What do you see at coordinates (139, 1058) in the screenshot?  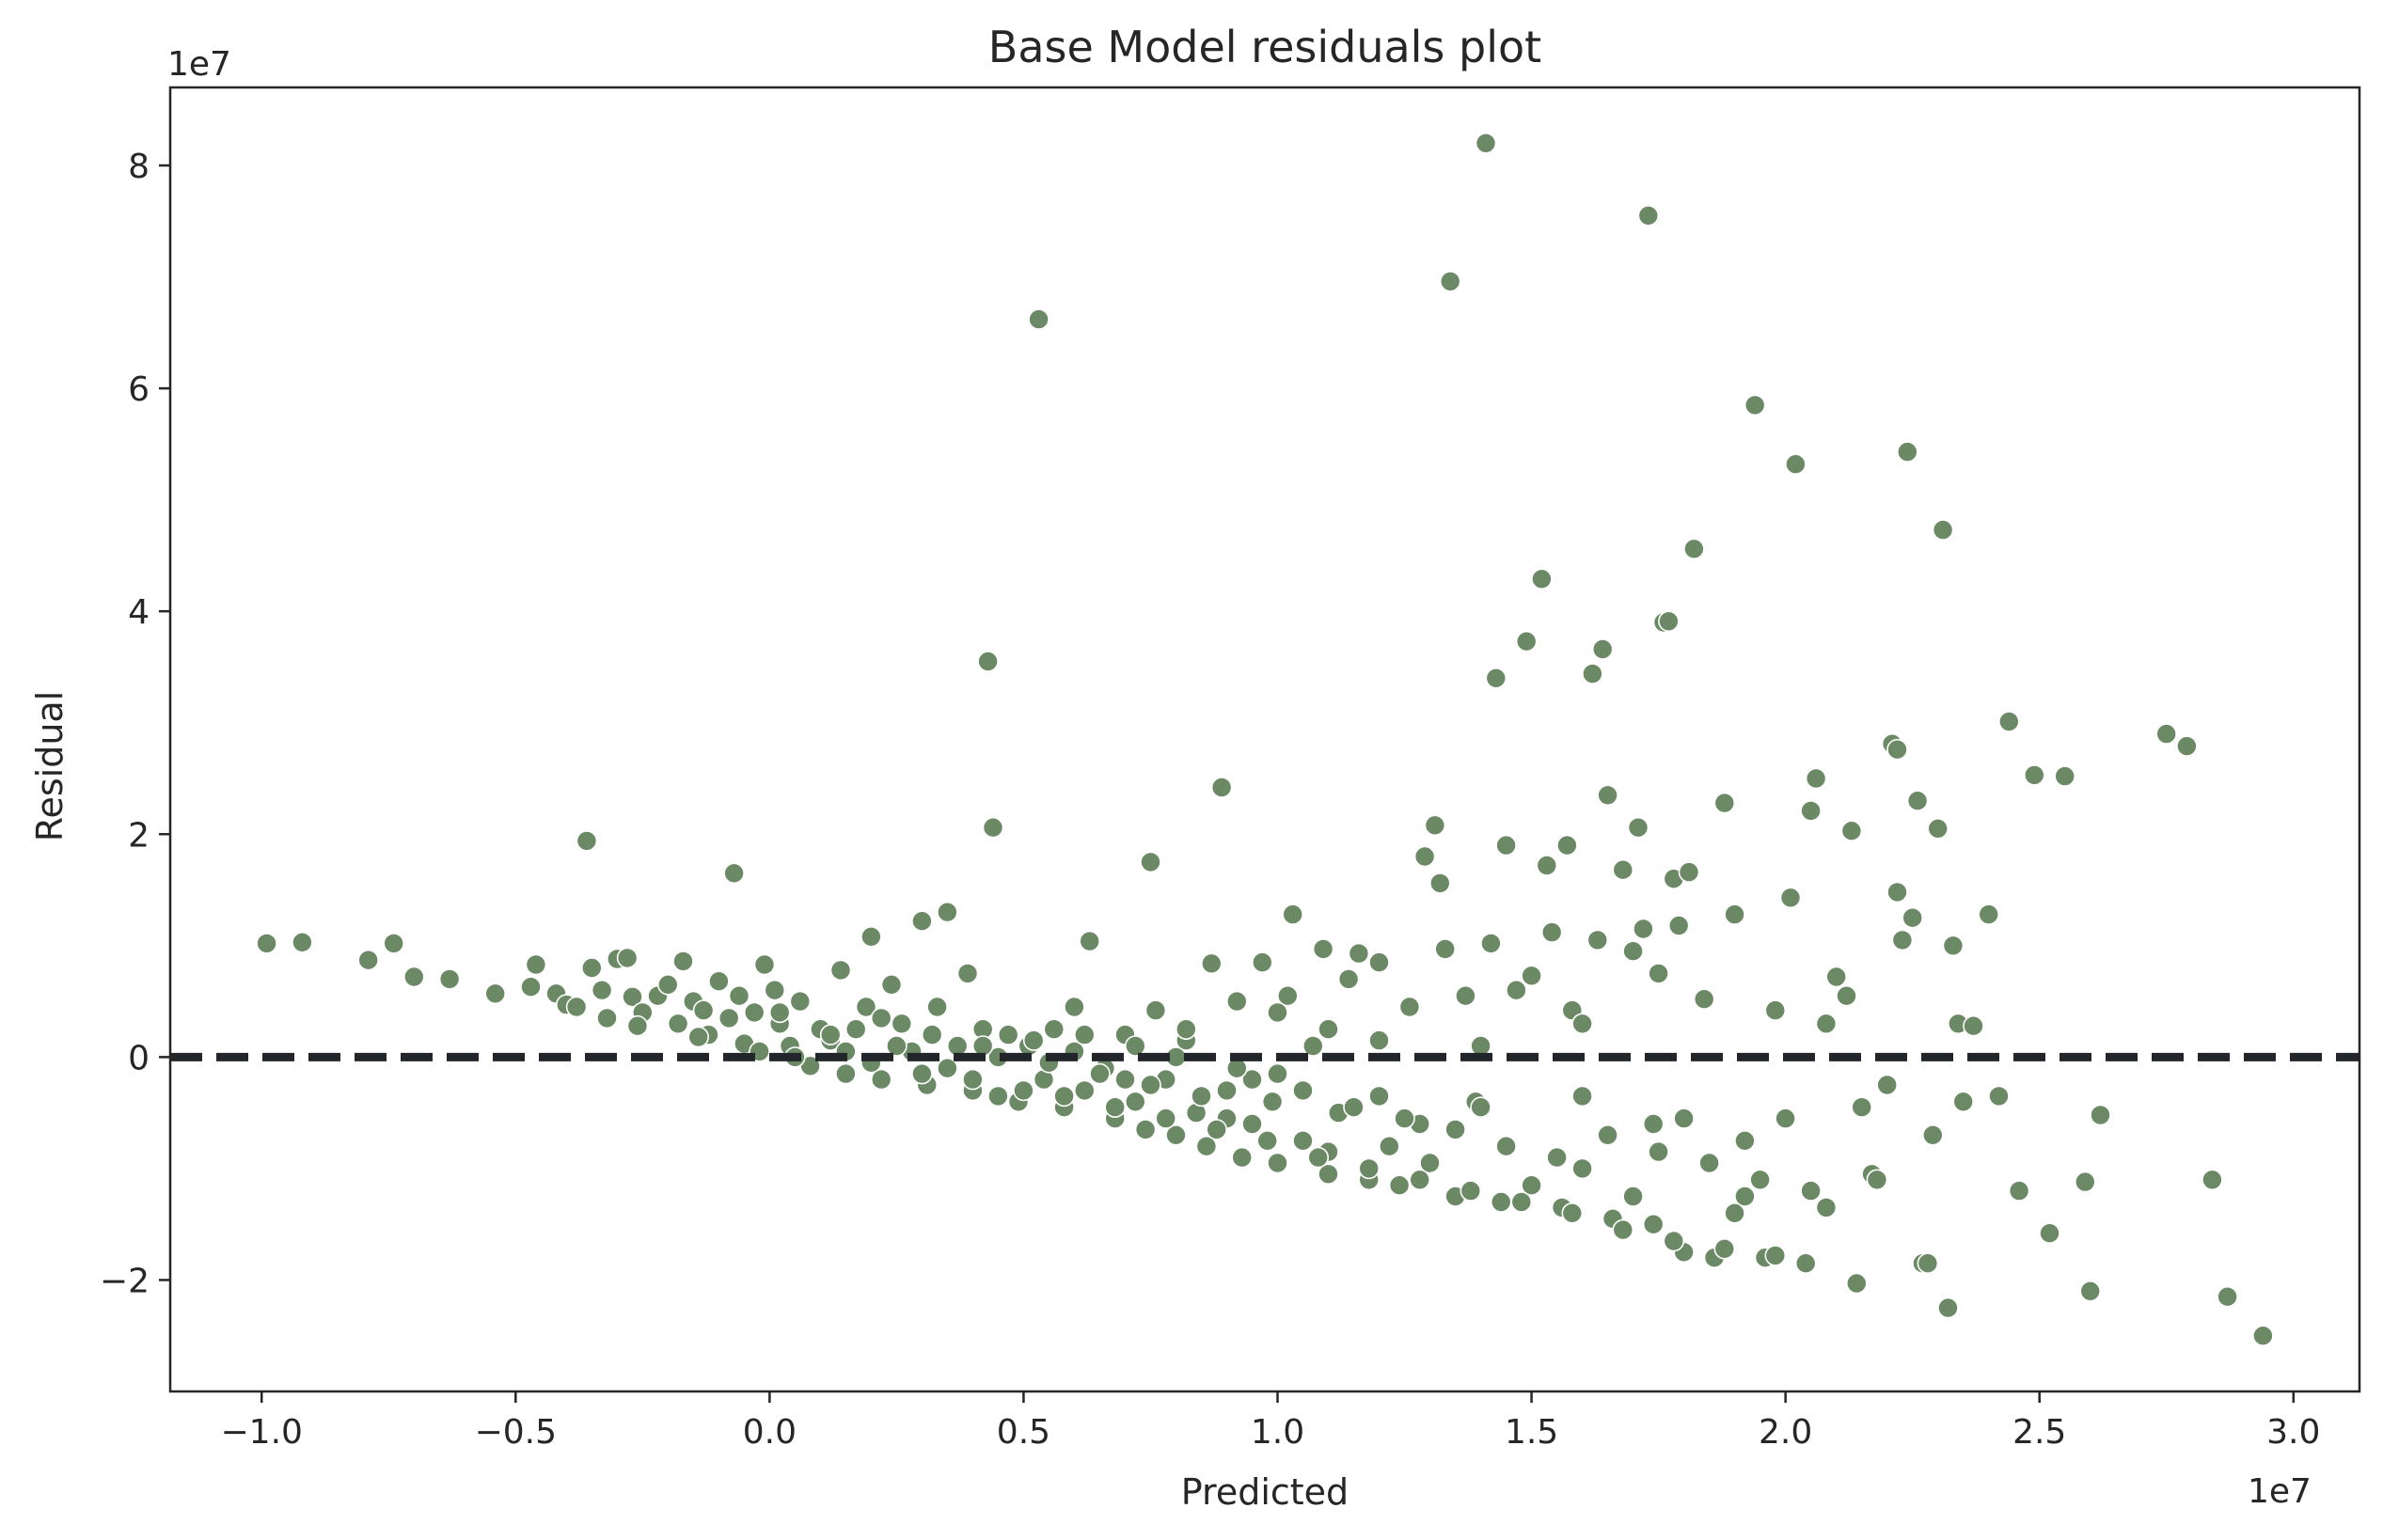 I see `y-tick-label: 0` at bounding box center [139, 1058].